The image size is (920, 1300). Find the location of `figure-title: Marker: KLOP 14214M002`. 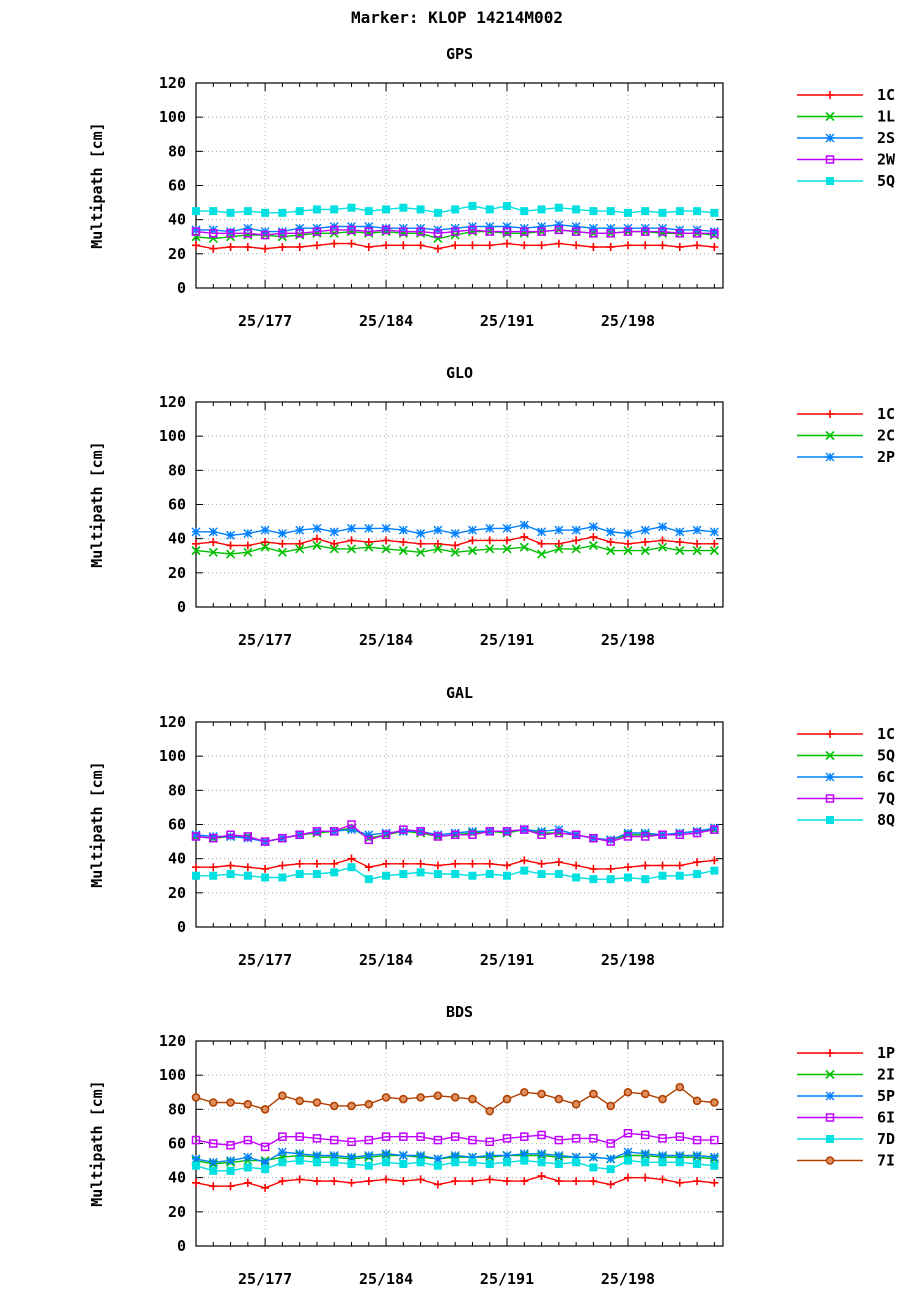

figure-title: Marker: KLOP 14214M002 is located at coordinates (457, 17).